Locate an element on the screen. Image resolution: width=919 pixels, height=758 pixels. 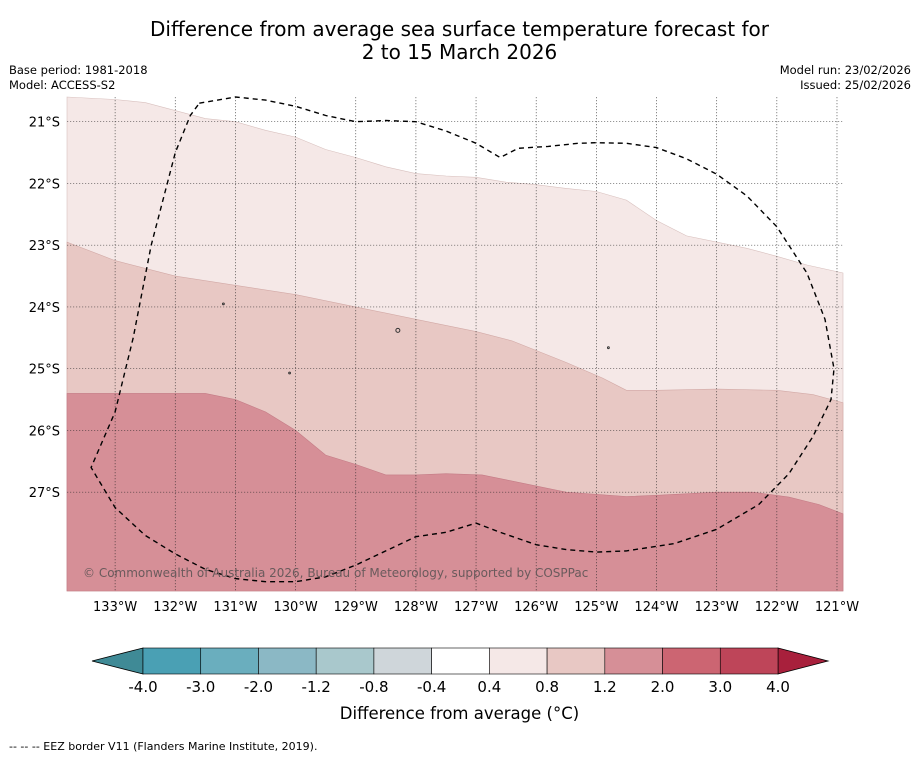
x-tick-label-11: 122°W is located at coordinates (777, 607).